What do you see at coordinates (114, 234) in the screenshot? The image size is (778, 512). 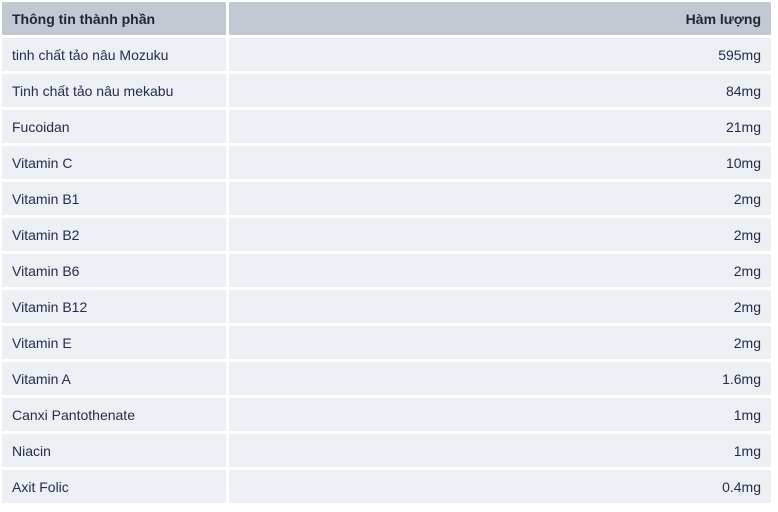 I see `ingredient-name: Vitamin B2` at bounding box center [114, 234].